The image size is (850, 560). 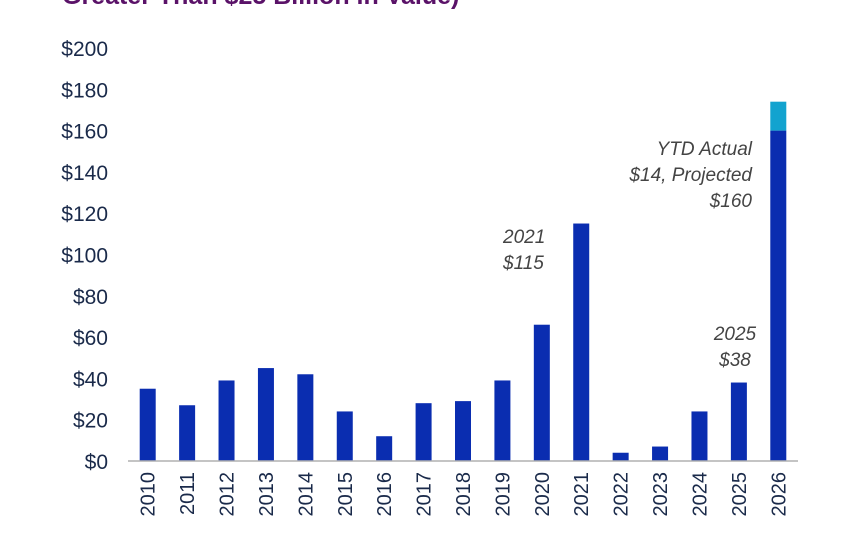 What do you see at coordinates (622, 494) in the screenshot?
I see `x-tick-label: 2022` at bounding box center [622, 494].